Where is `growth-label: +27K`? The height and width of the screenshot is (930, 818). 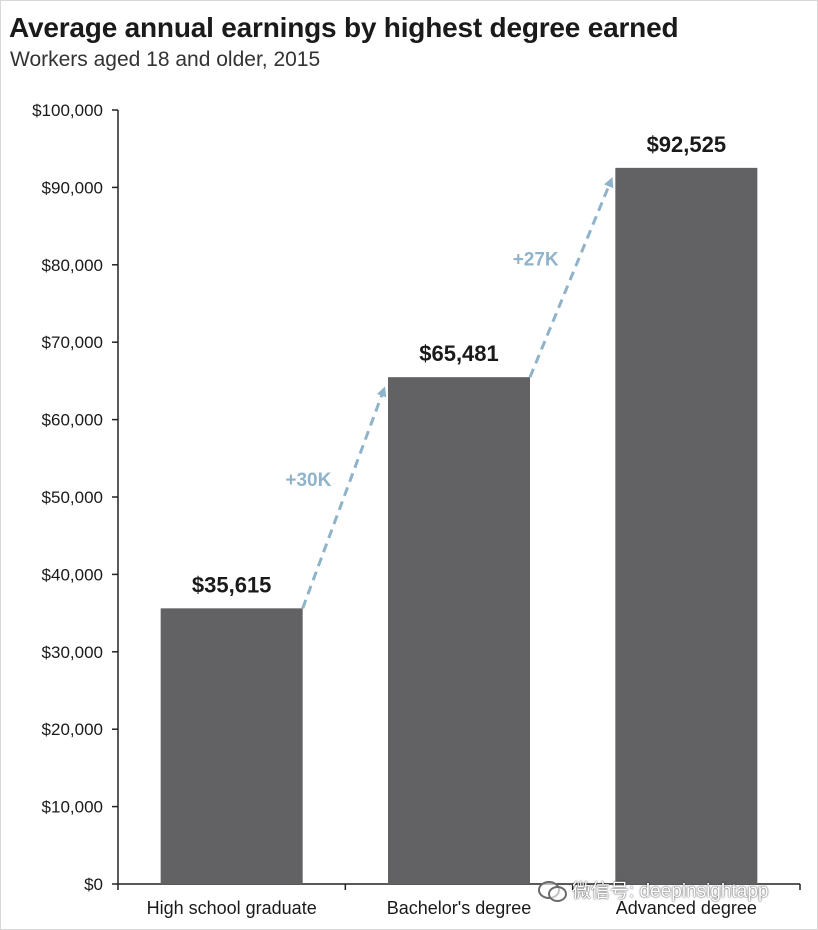
growth-label: +27K is located at coordinates (536, 260).